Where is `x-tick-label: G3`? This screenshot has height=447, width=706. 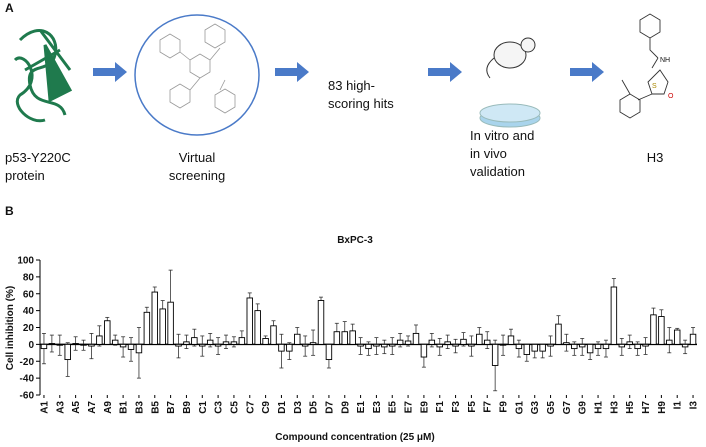
x-tick-label: G3 is located at coordinates (535, 408).